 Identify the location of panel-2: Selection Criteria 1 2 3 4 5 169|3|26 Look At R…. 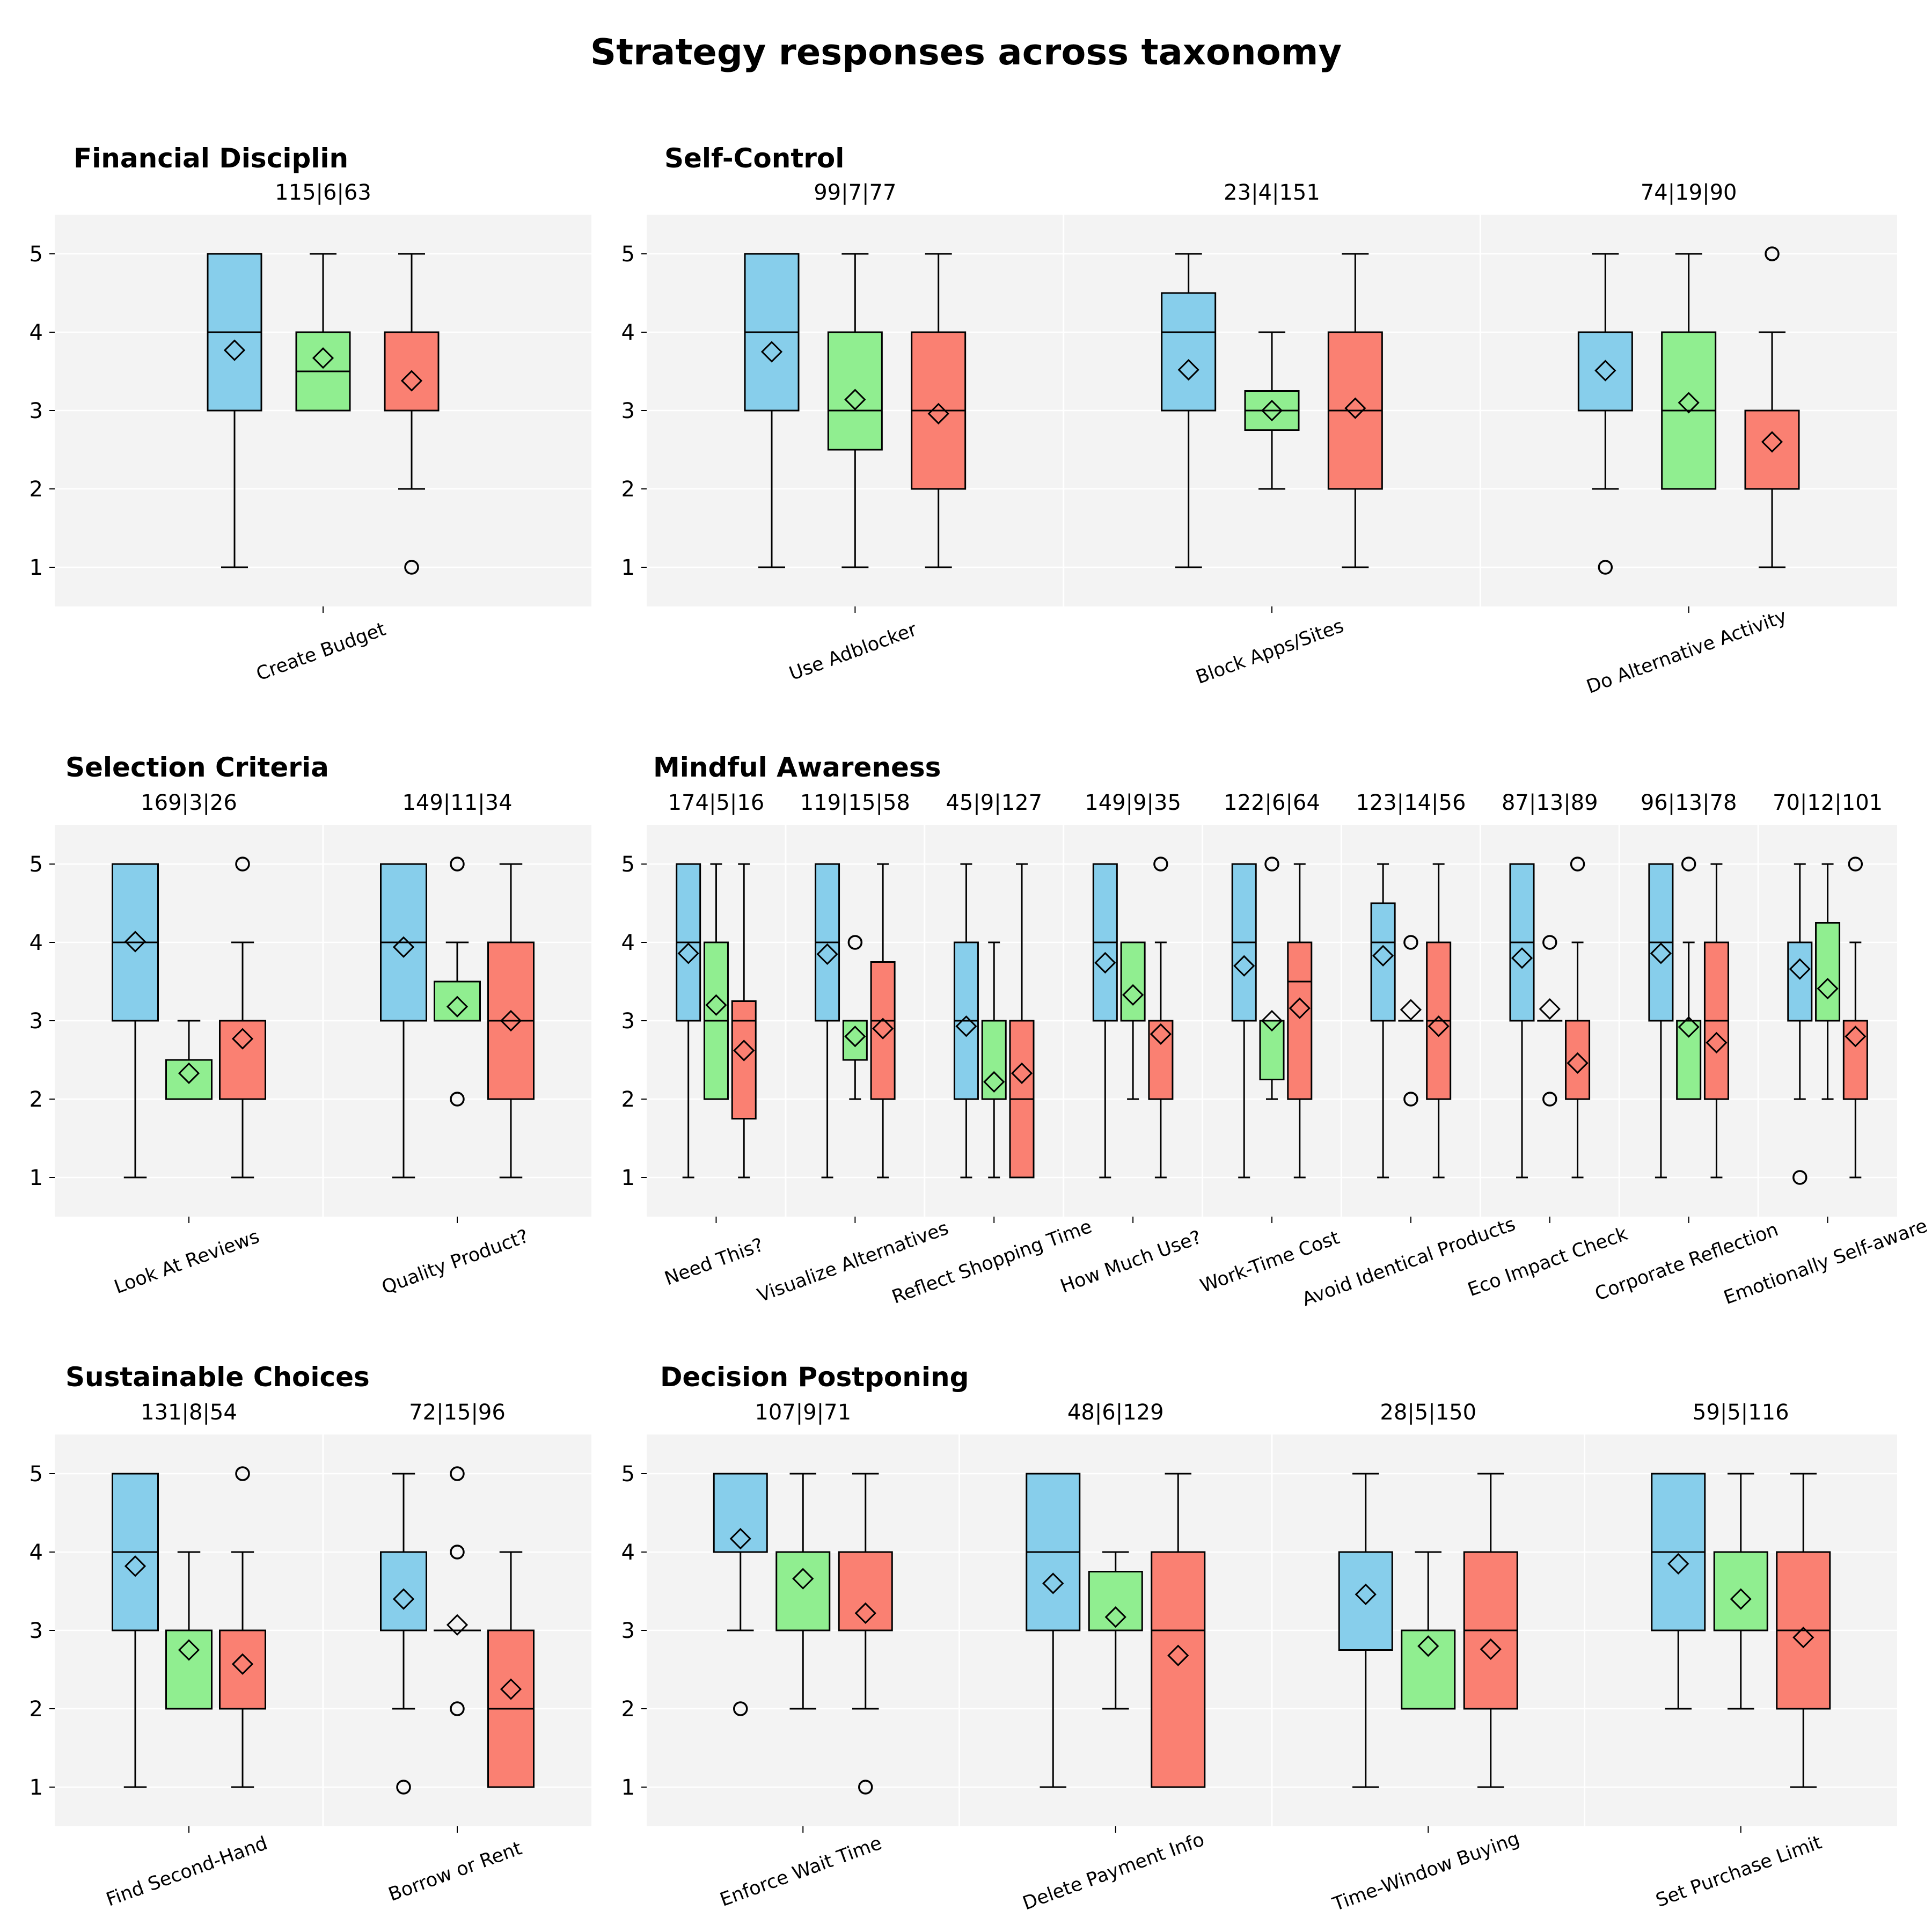
(310, 1025).